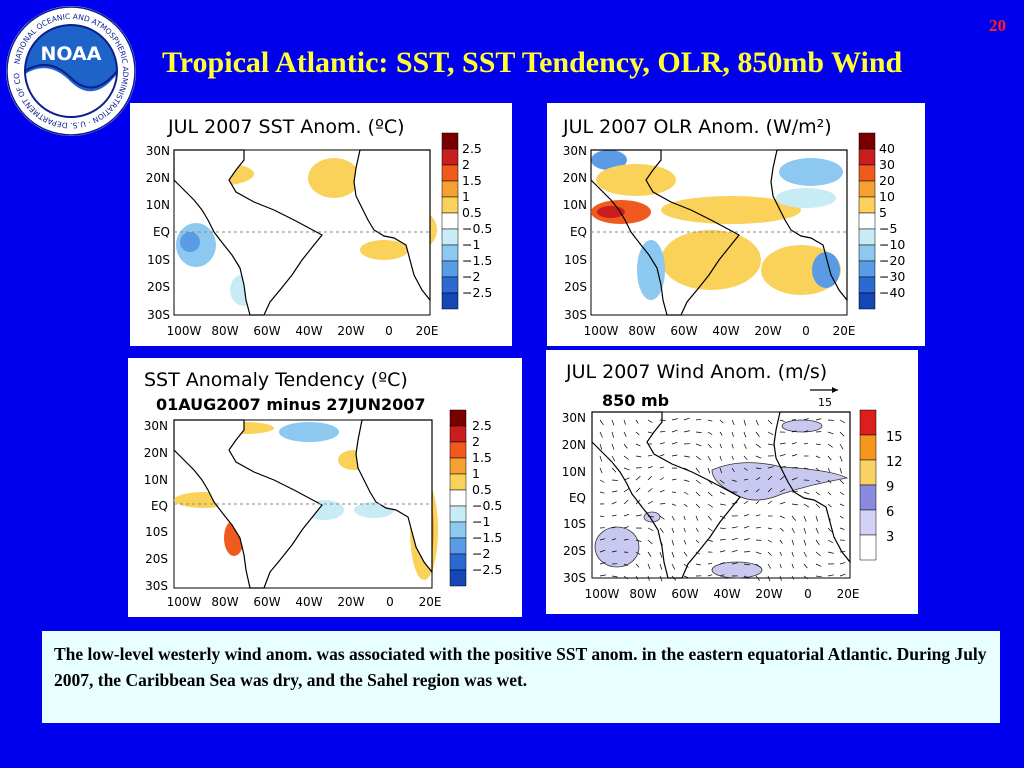  Describe the element at coordinates (892, 244) in the screenshot. I see `legend-label: −10` at that location.